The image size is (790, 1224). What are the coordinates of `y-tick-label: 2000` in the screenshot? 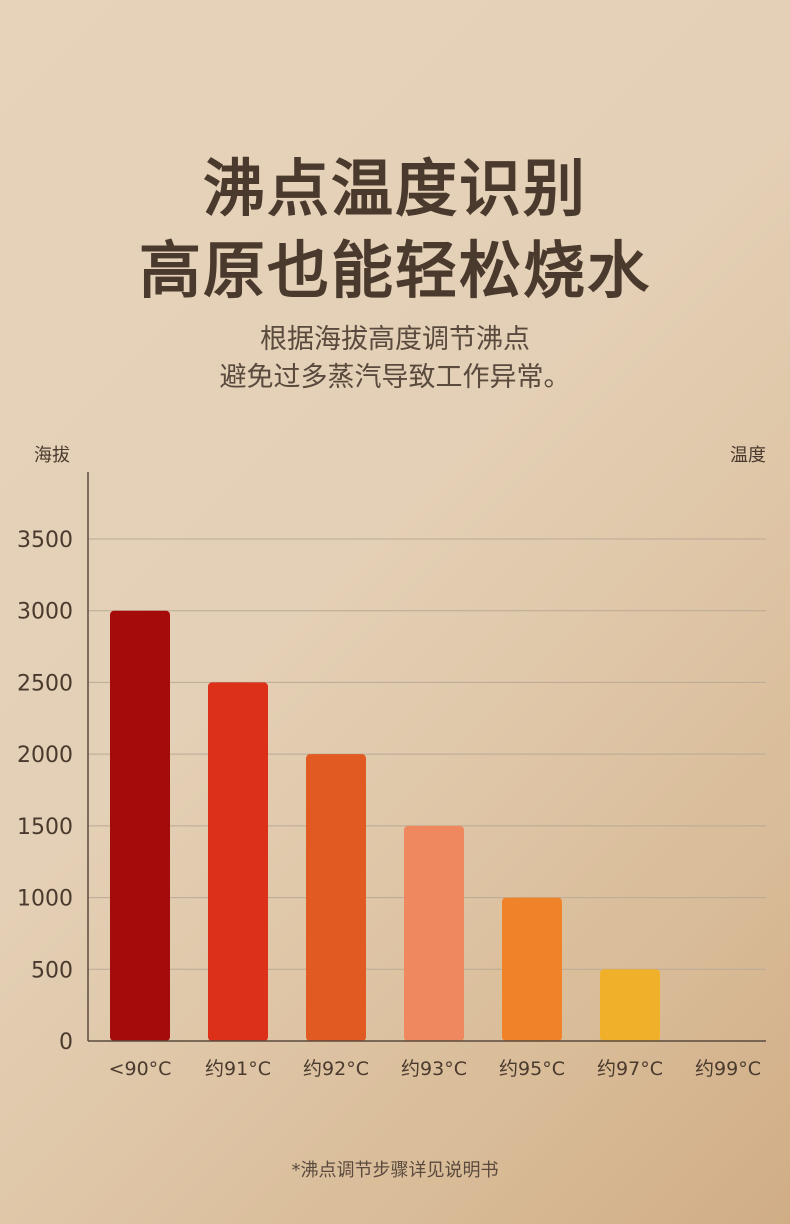 It's located at (45, 755).